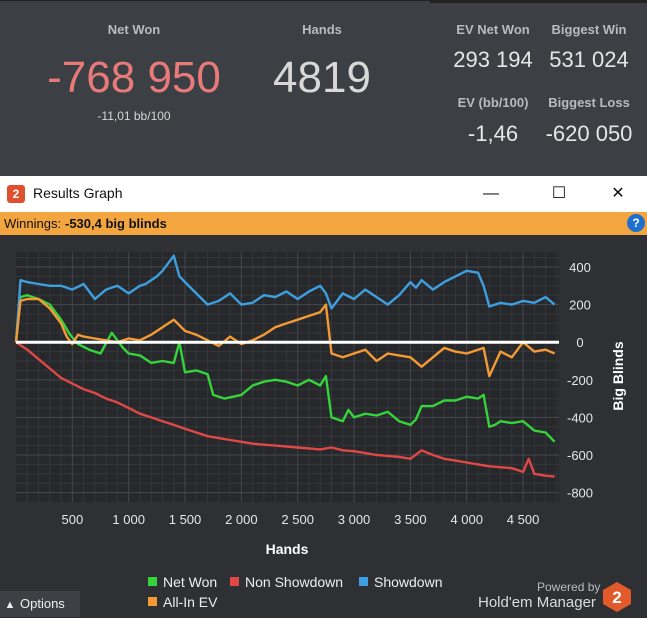 Image resolution: width=647 pixels, height=618 pixels. Describe the element at coordinates (493, 102) in the screenshot. I see `ev-bb100-label: EV (bb/100)` at that location.